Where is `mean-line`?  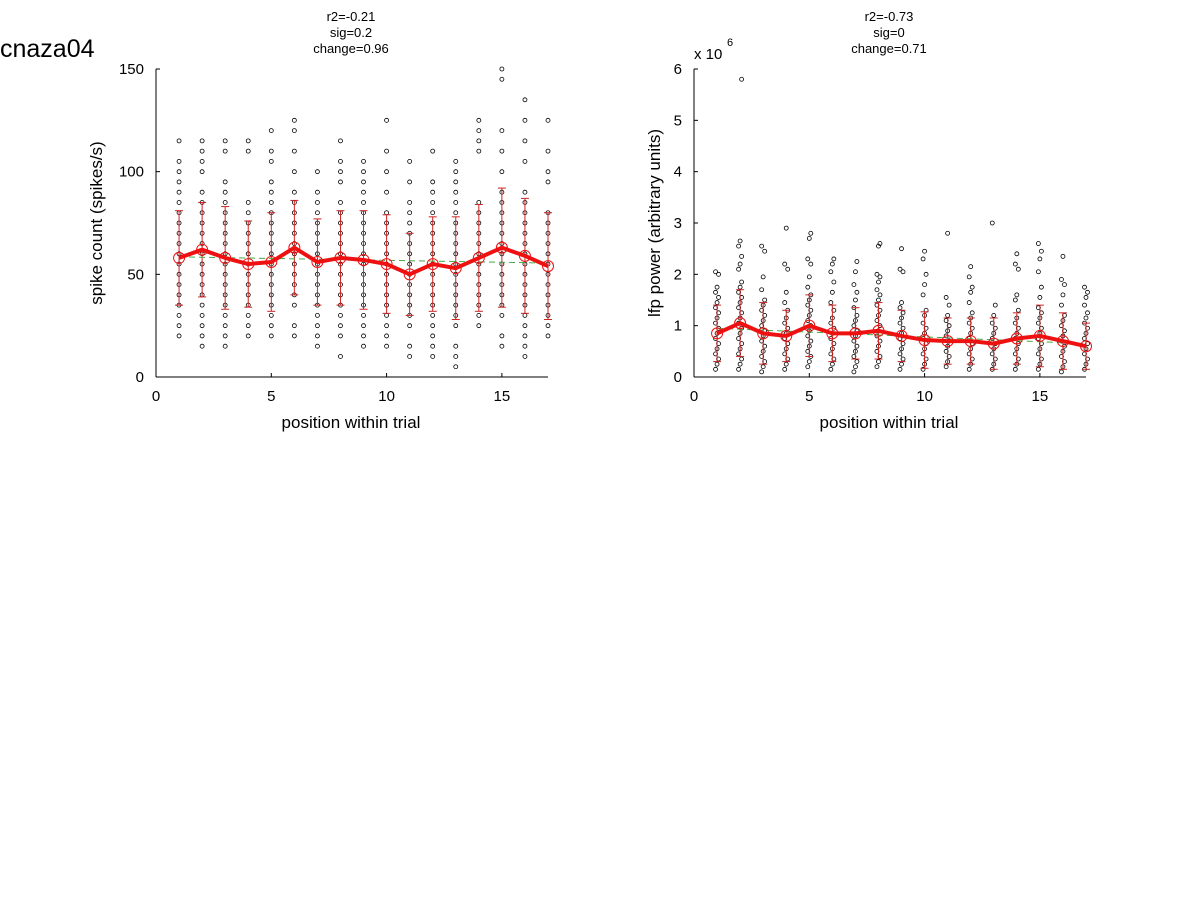
mean-line is located at coordinates (901, 335).